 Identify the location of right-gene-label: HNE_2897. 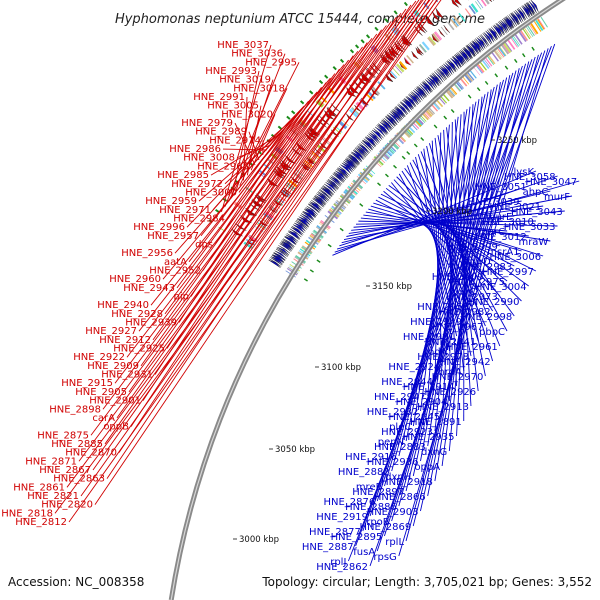
(378, 492).